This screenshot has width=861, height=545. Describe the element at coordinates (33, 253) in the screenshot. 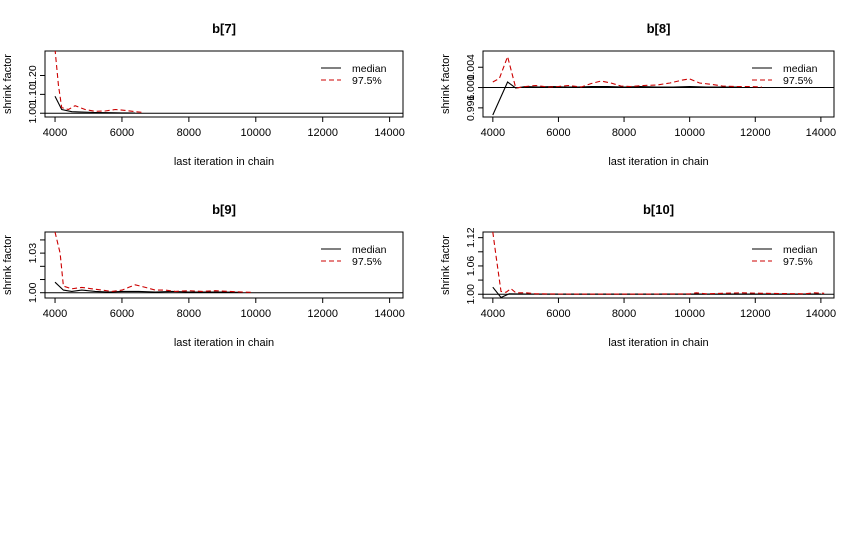

I see `y-tick-label: 1.03` at that location.